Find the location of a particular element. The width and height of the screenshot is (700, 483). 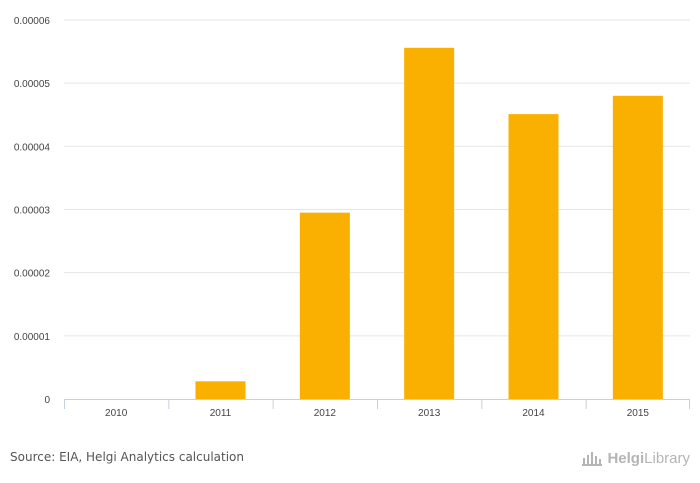

y-tick-label: 0.00005 is located at coordinates (32, 84).